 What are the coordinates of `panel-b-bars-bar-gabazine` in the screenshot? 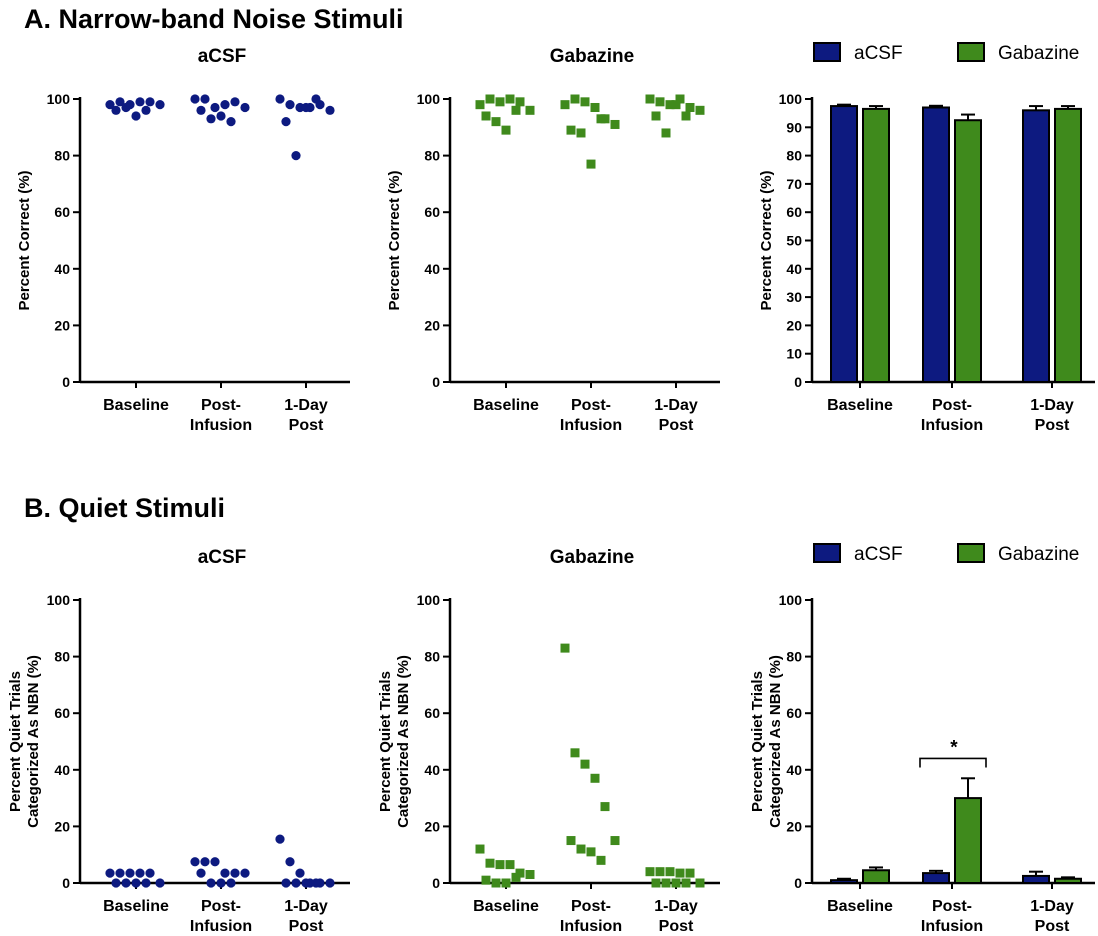 It's located at (1068, 881).